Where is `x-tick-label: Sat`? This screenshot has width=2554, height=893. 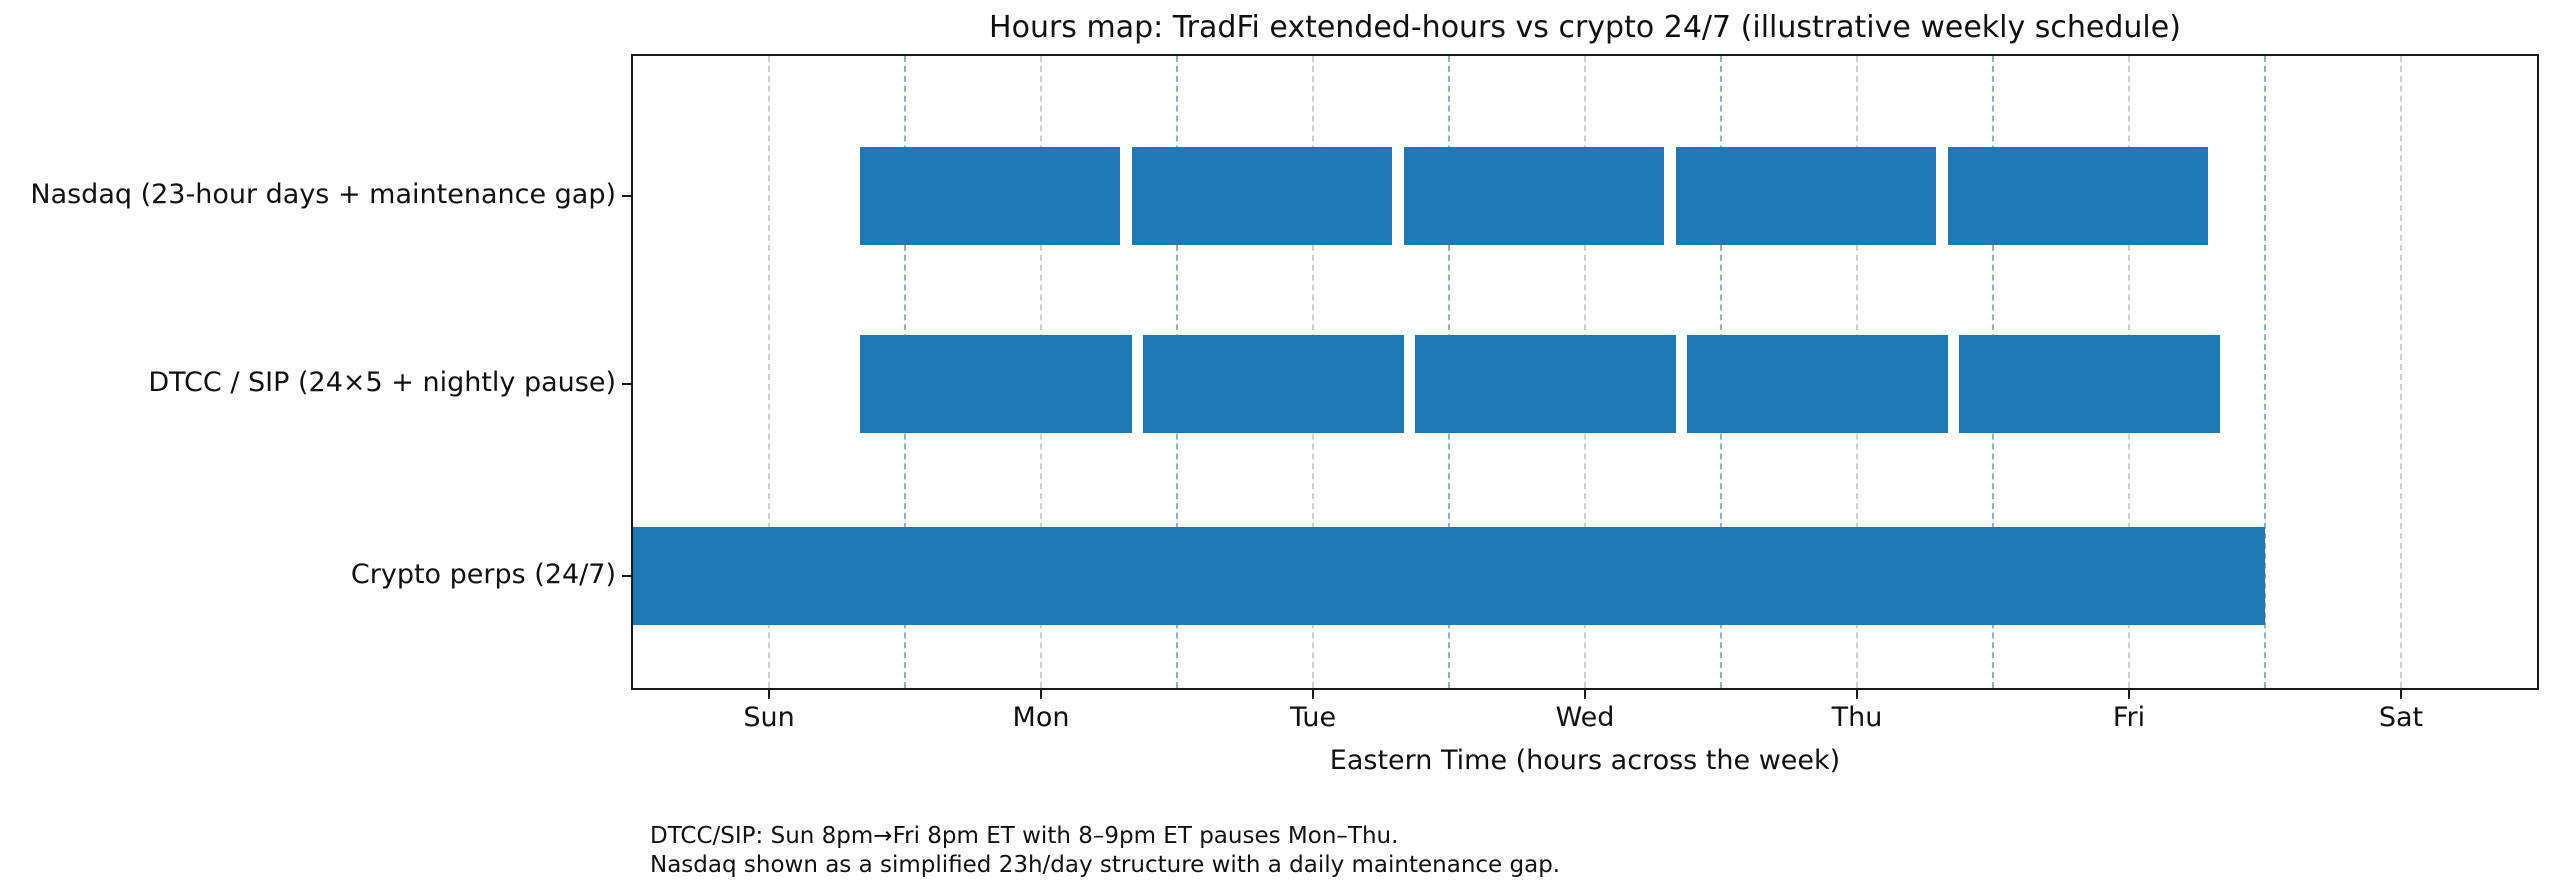
x-tick-label: Sat is located at coordinates (2401, 717).